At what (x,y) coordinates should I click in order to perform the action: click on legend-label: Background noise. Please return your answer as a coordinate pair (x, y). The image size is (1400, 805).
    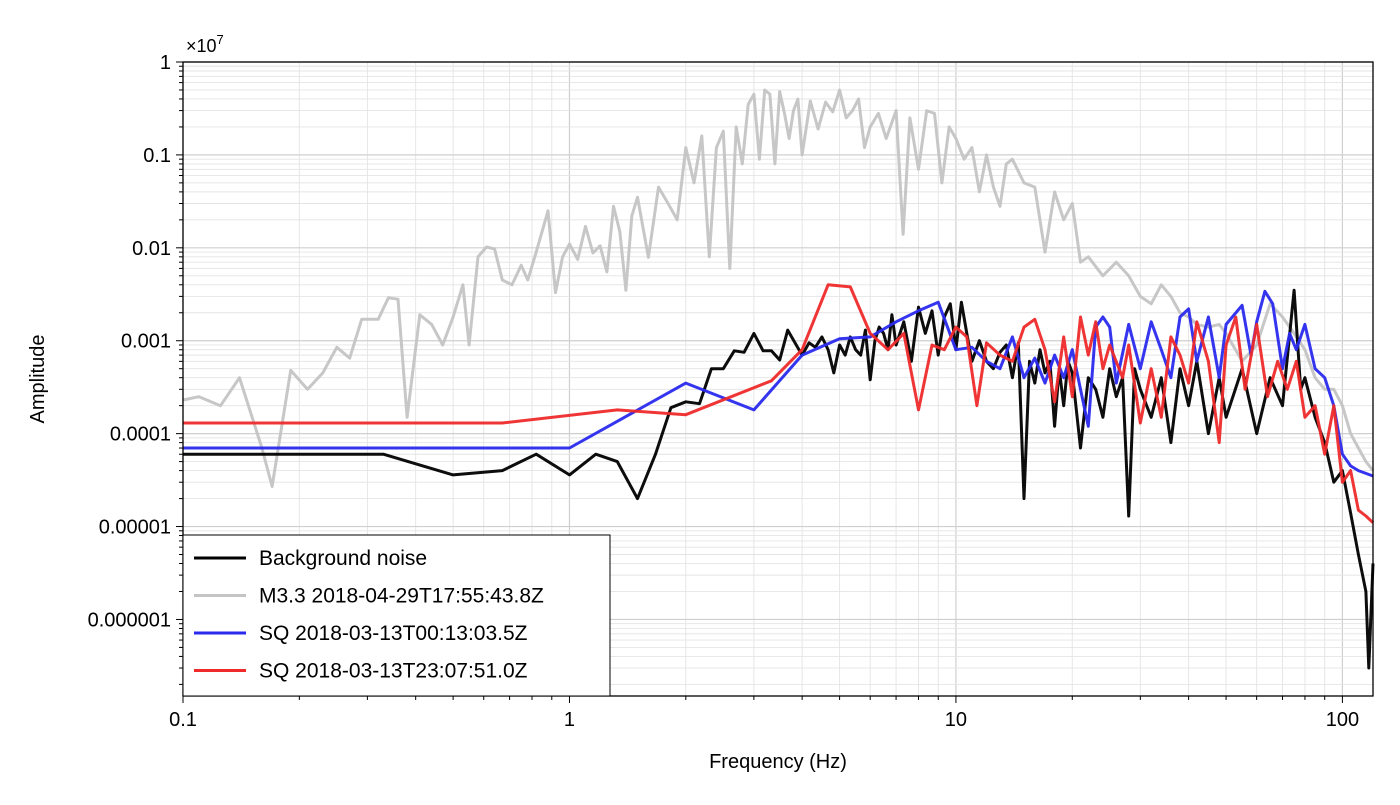
    Looking at the image, I should click on (343, 558).